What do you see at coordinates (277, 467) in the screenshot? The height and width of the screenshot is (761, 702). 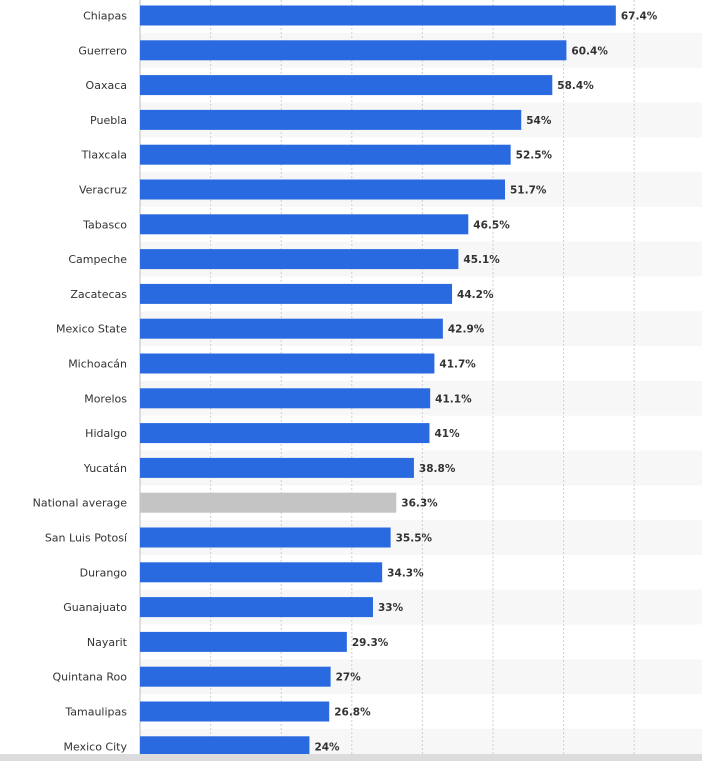 I see `bar-yucatan` at bounding box center [277, 467].